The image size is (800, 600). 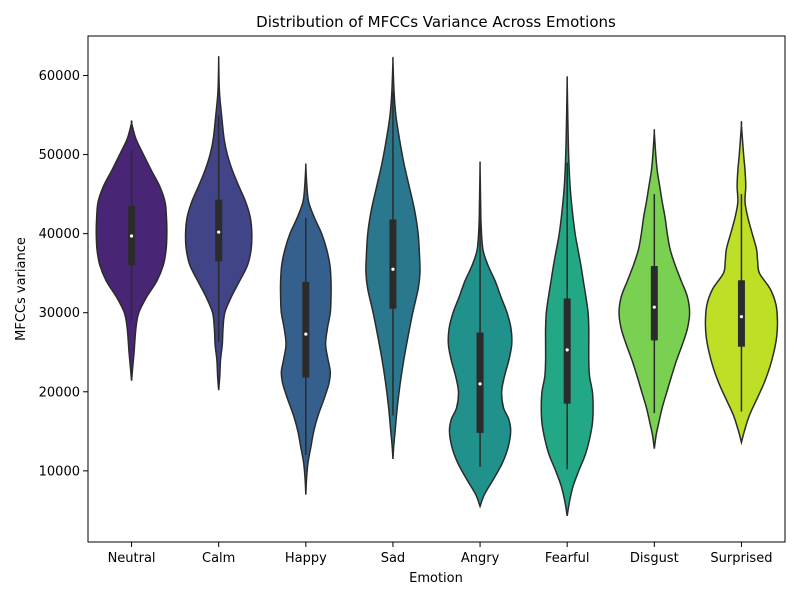 What do you see at coordinates (393, 558) in the screenshot?
I see `x-tick-label: Sad` at bounding box center [393, 558].